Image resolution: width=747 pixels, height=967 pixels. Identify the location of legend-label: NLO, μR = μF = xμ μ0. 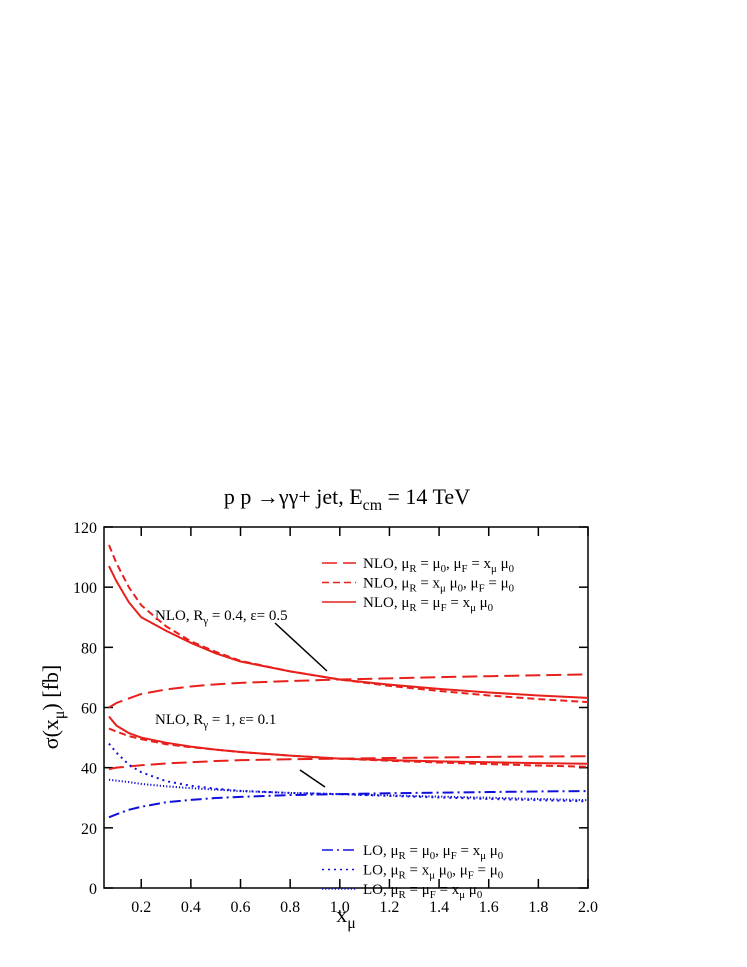
(428, 604).